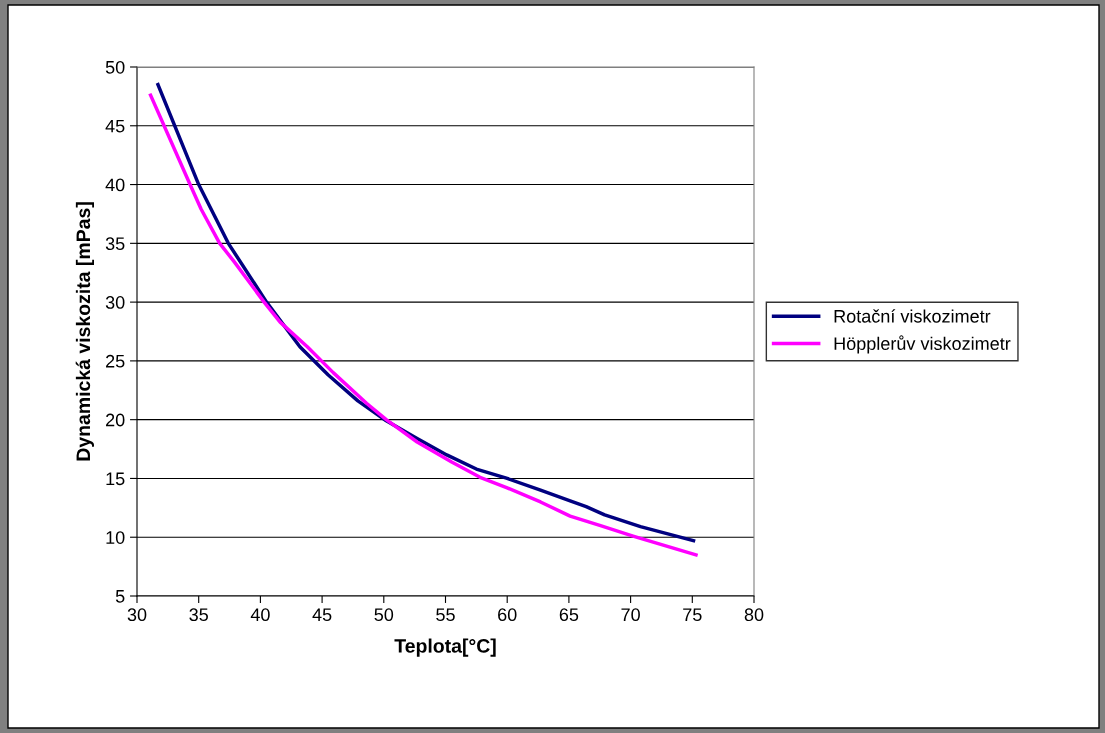 The width and height of the screenshot is (1105, 733). What do you see at coordinates (115, 537) in the screenshot?
I see `y-tick-label: 10` at bounding box center [115, 537].